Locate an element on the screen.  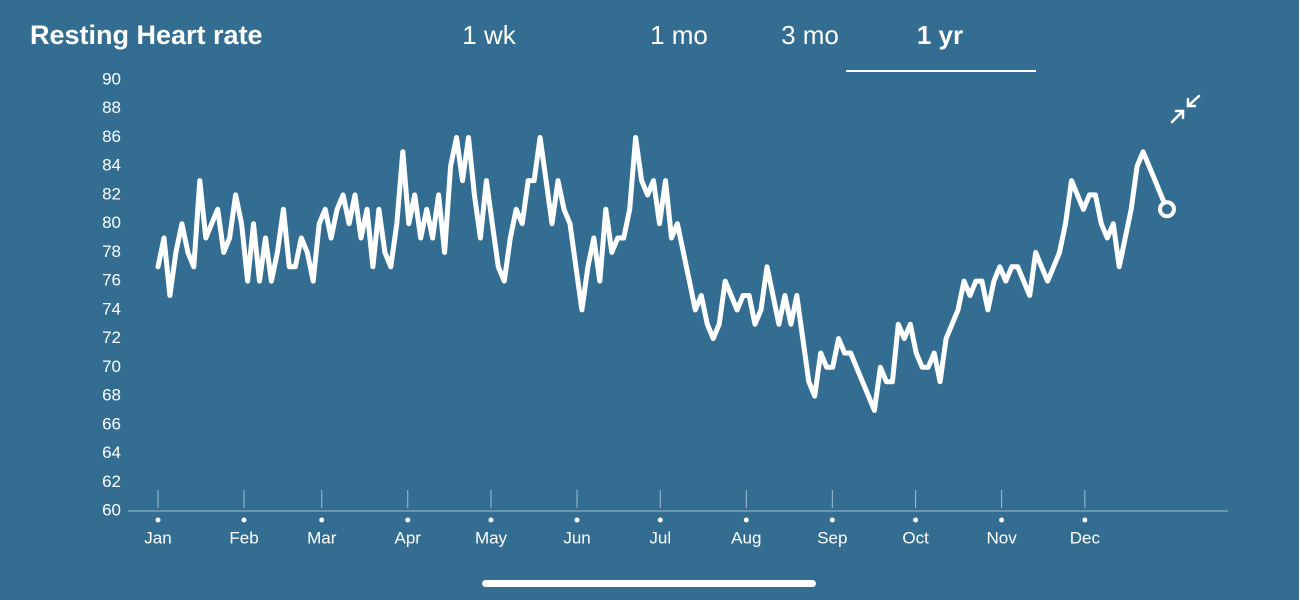
tab: 1 mo is located at coordinates (679, 35).